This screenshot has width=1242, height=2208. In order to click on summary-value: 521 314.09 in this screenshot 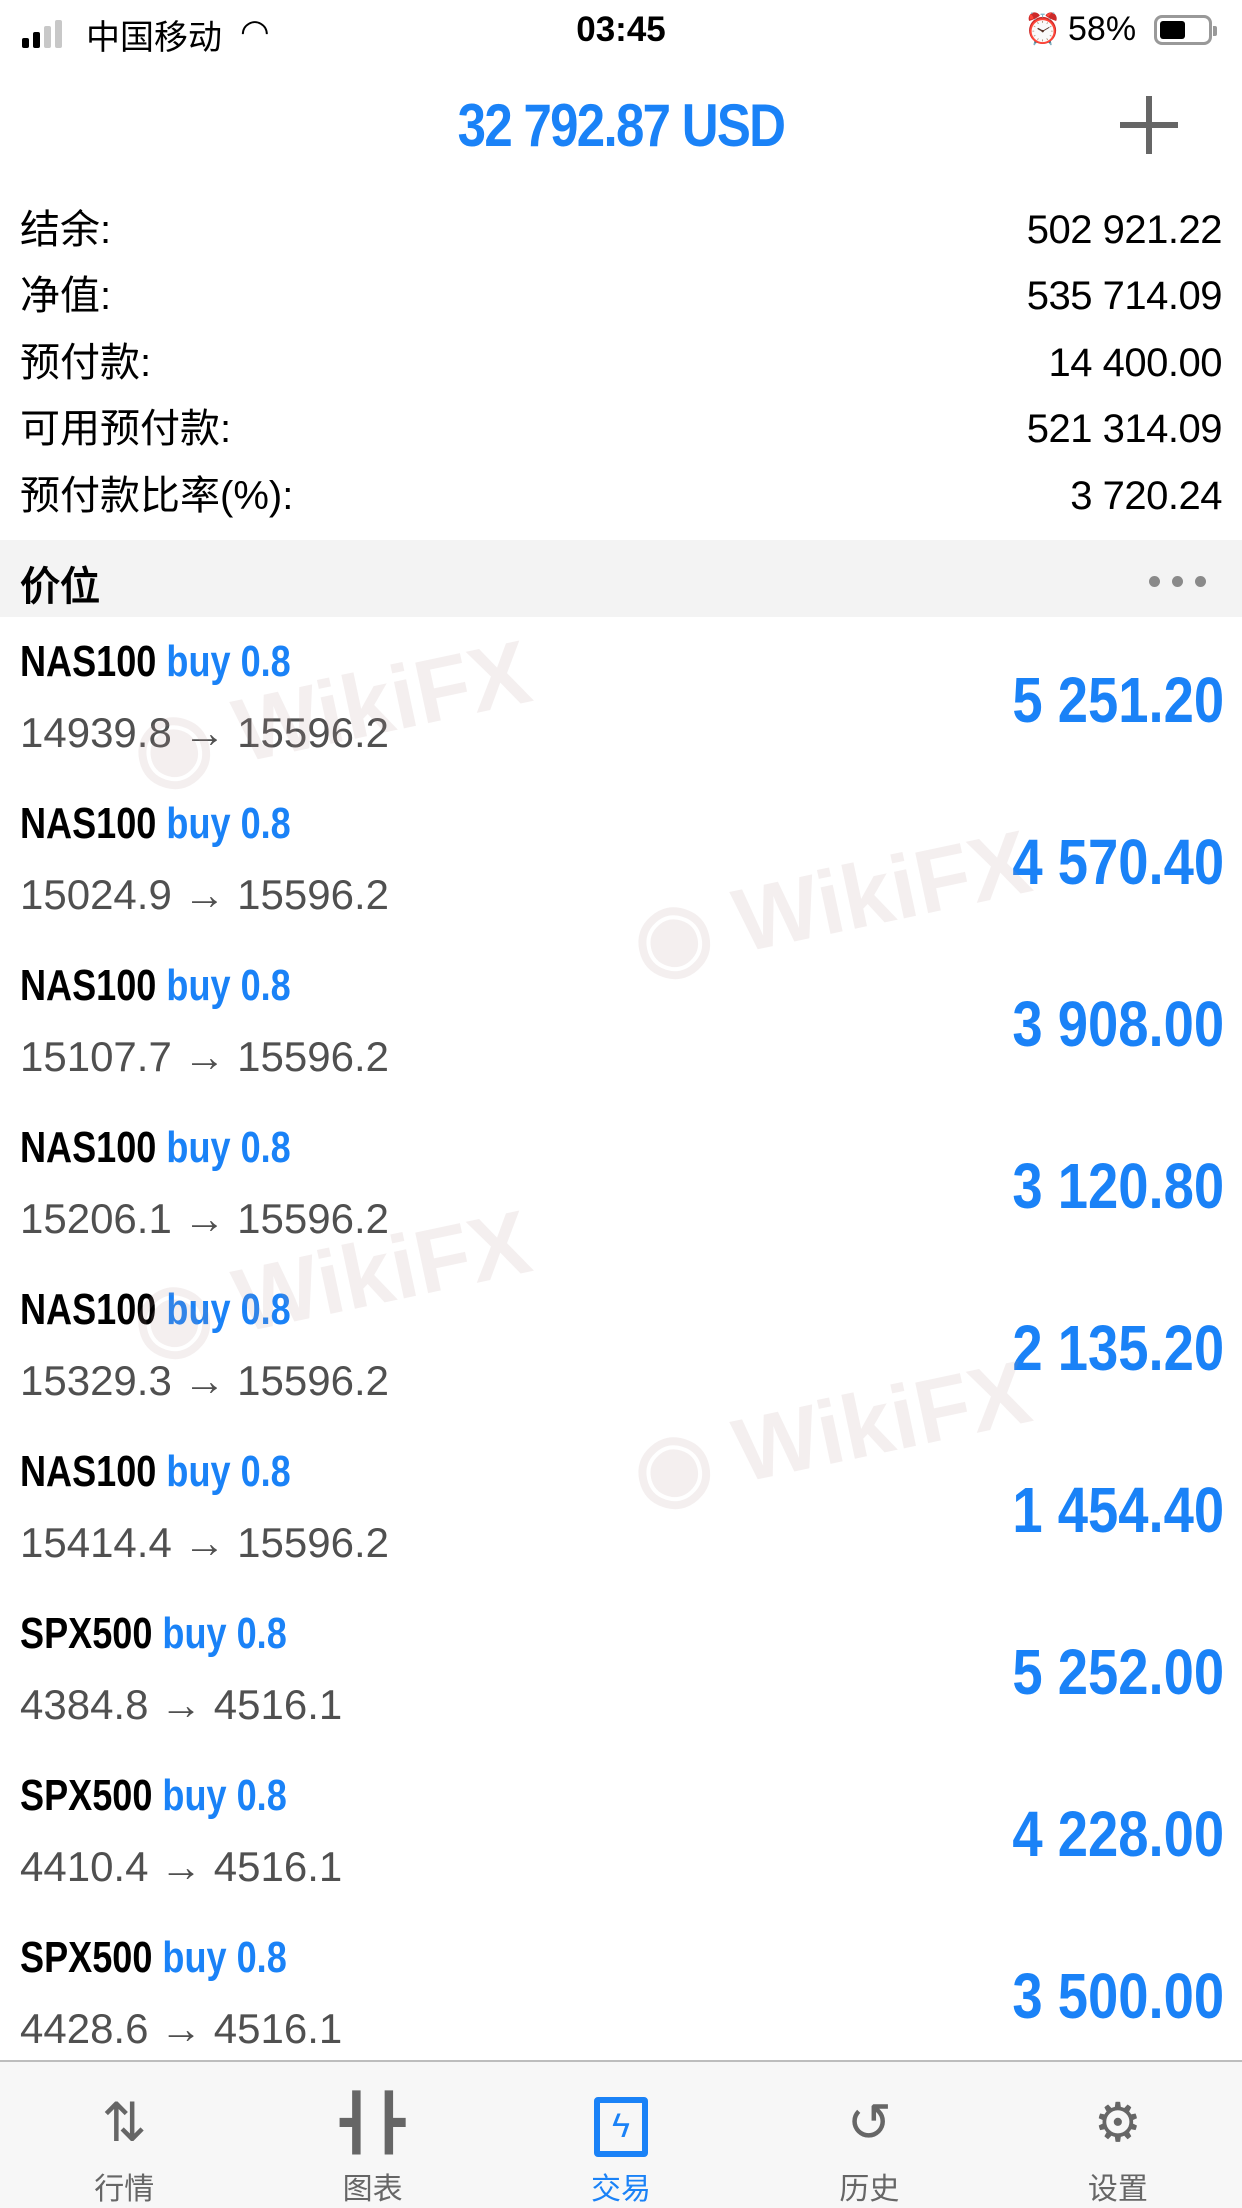, I will do `click(1124, 429)`.